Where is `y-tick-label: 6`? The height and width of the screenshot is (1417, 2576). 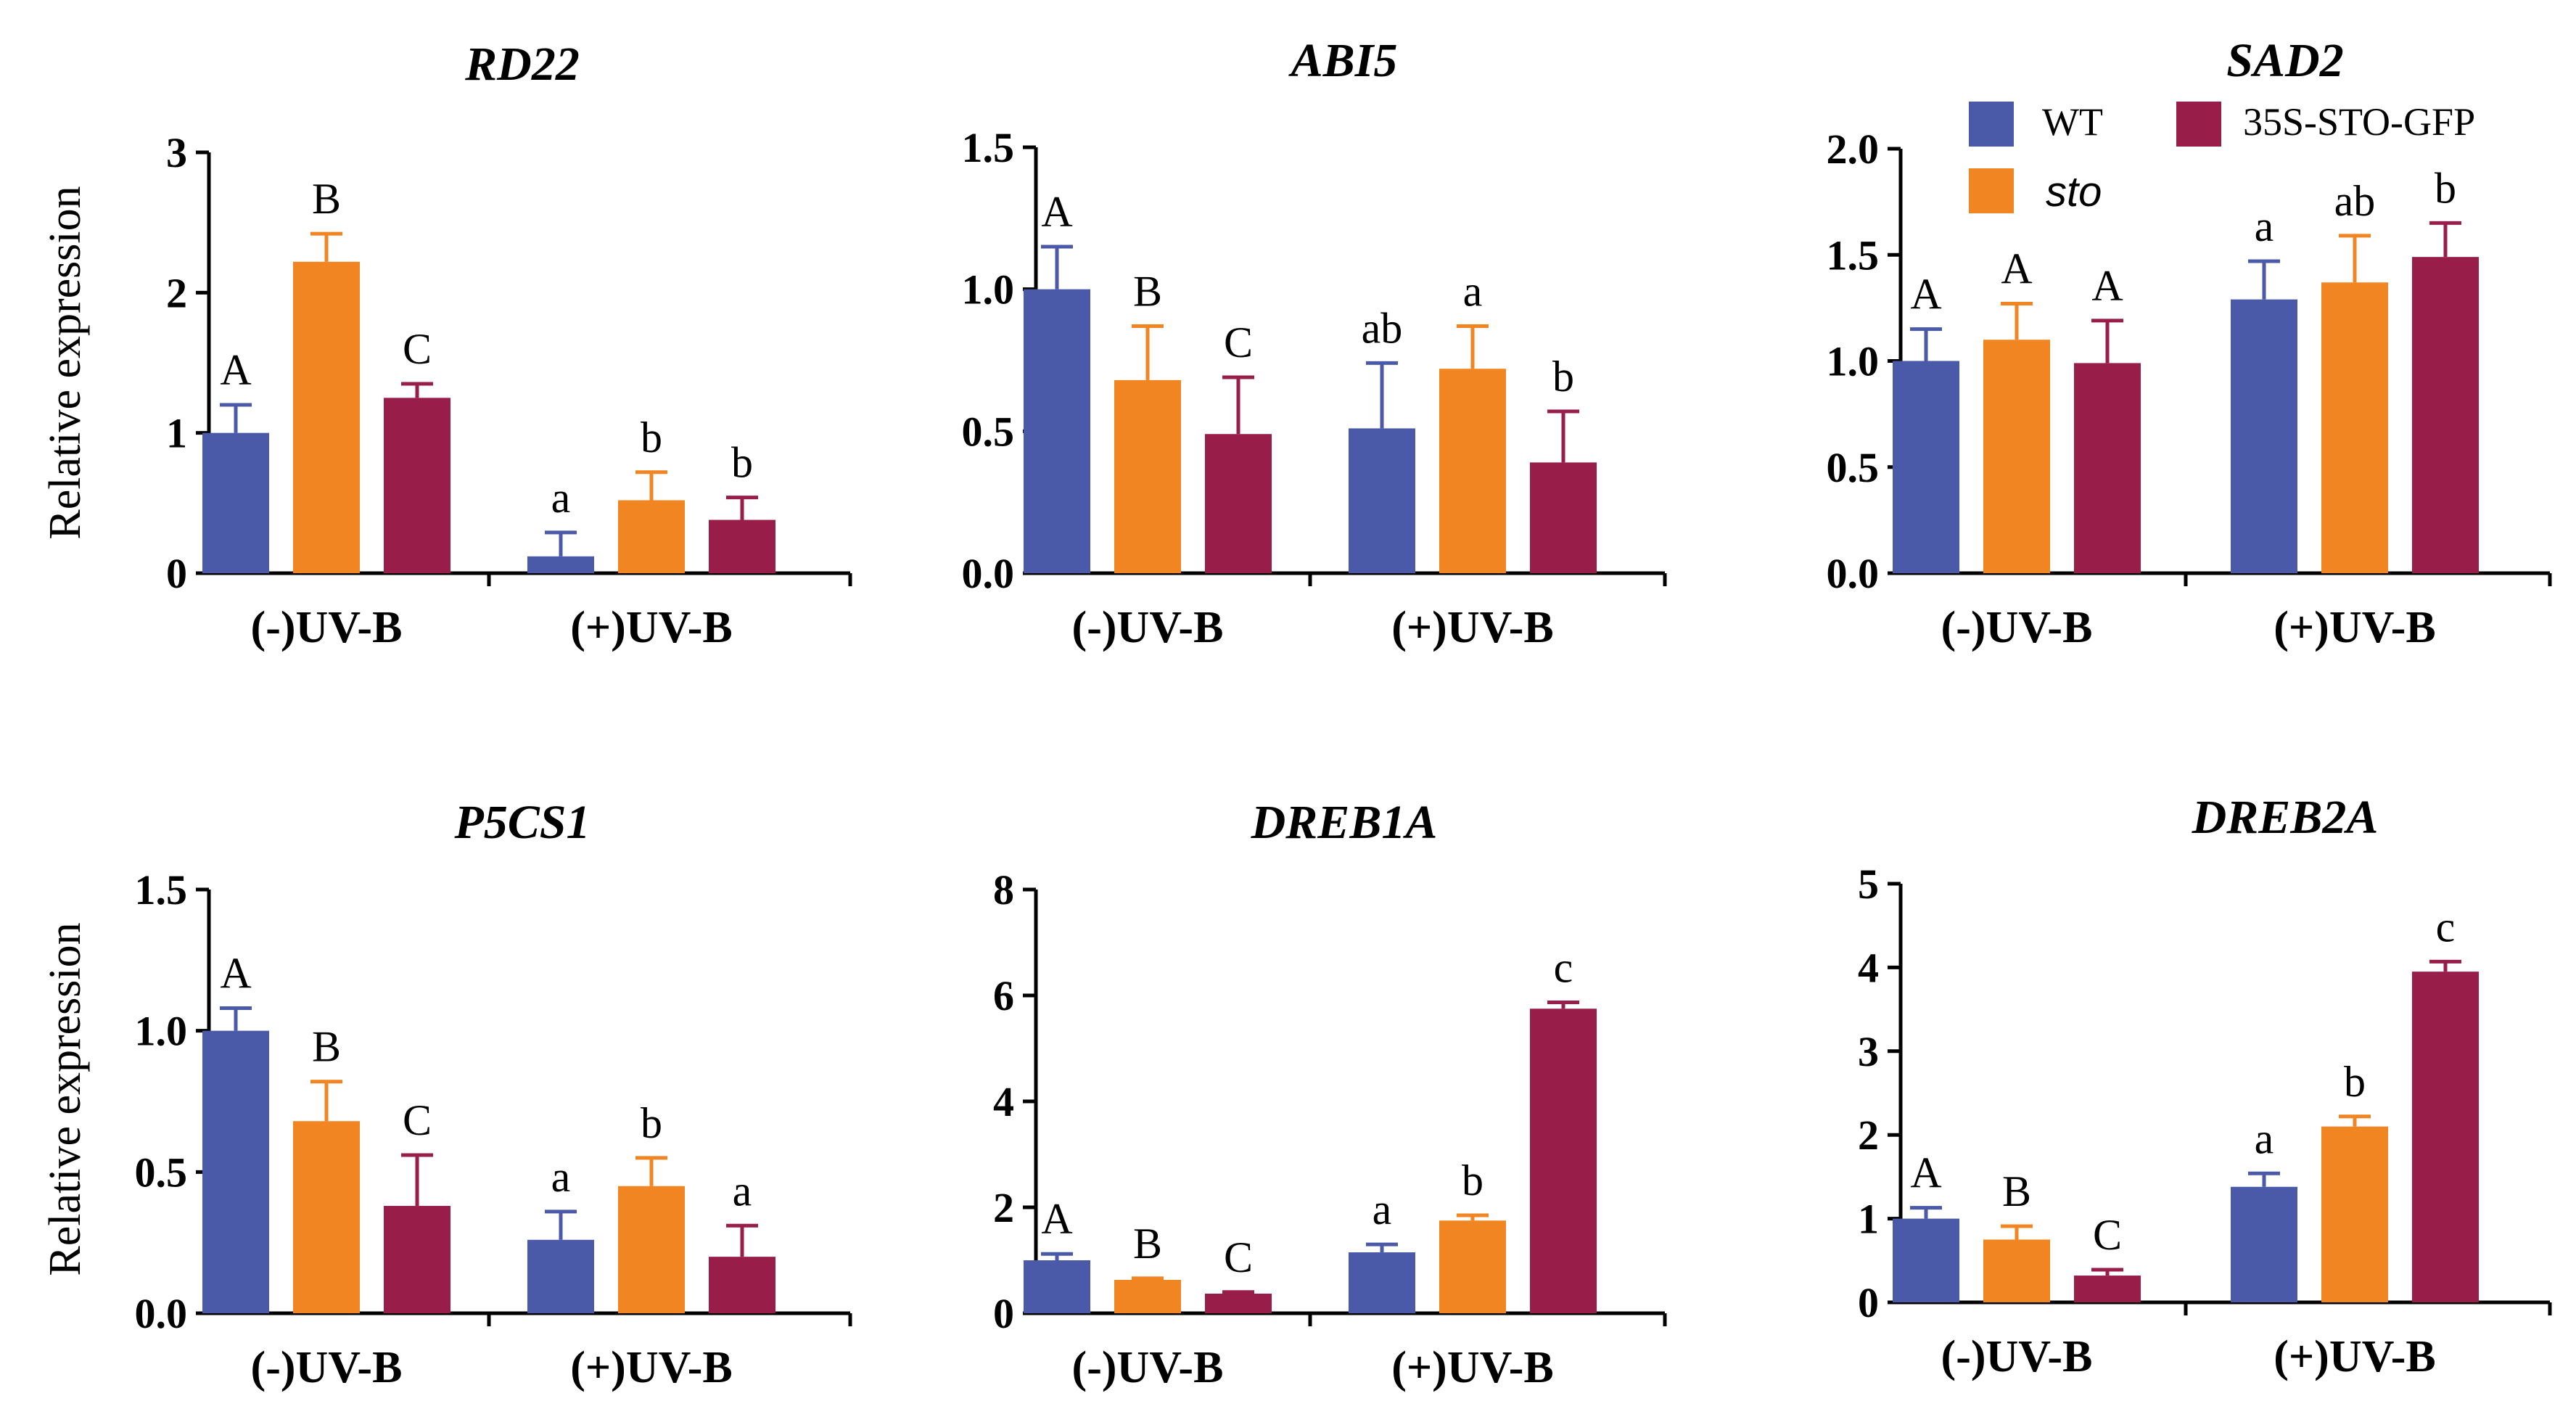 y-tick-label: 6 is located at coordinates (1003, 995).